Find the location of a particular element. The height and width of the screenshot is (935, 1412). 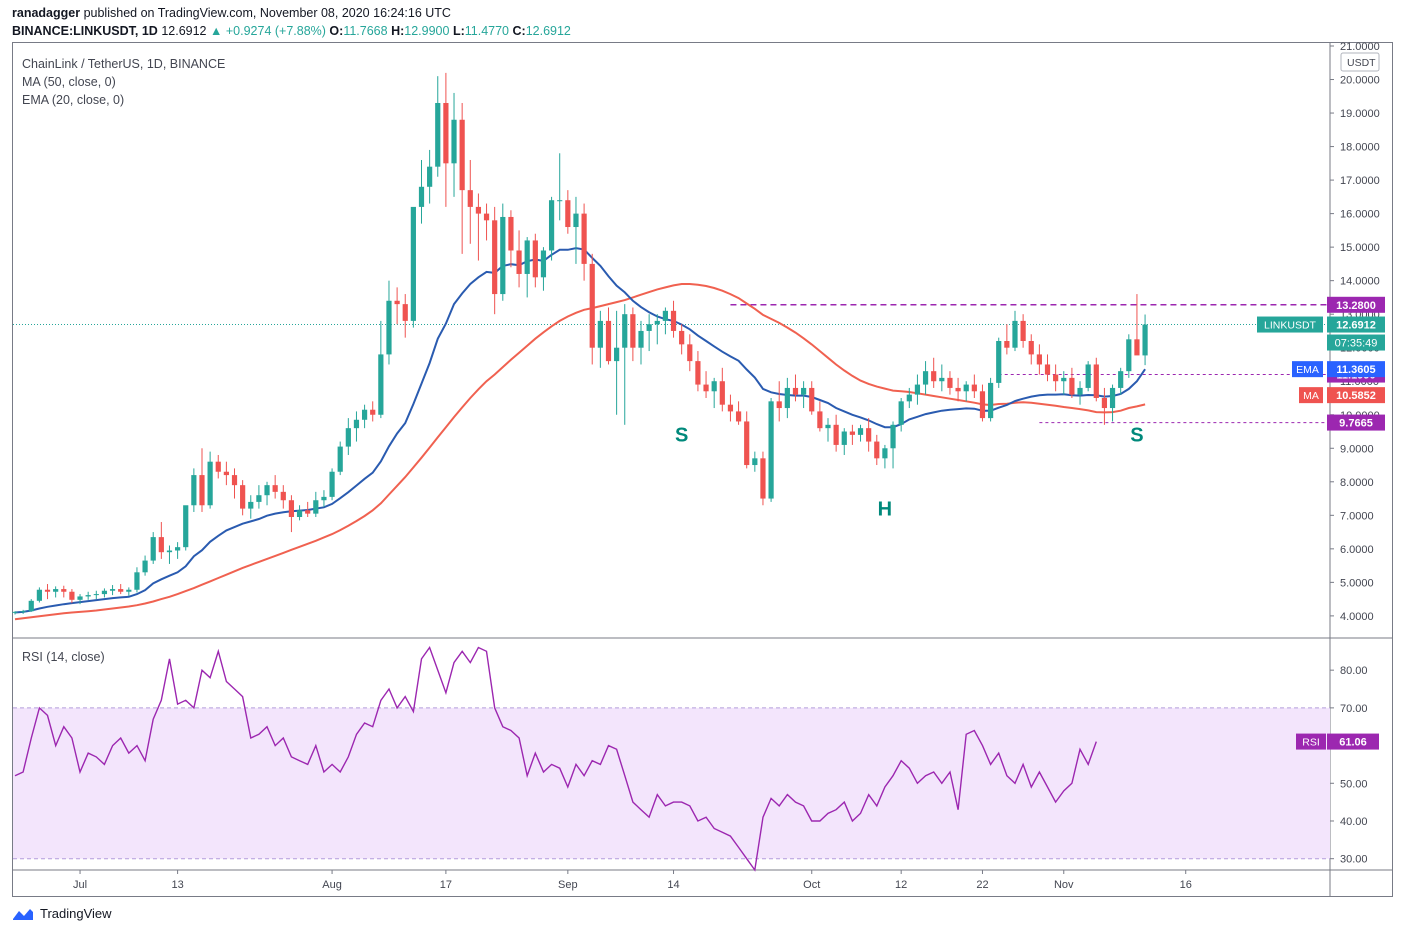

rsi-name-text: RSI is located at coordinates (1311, 743).